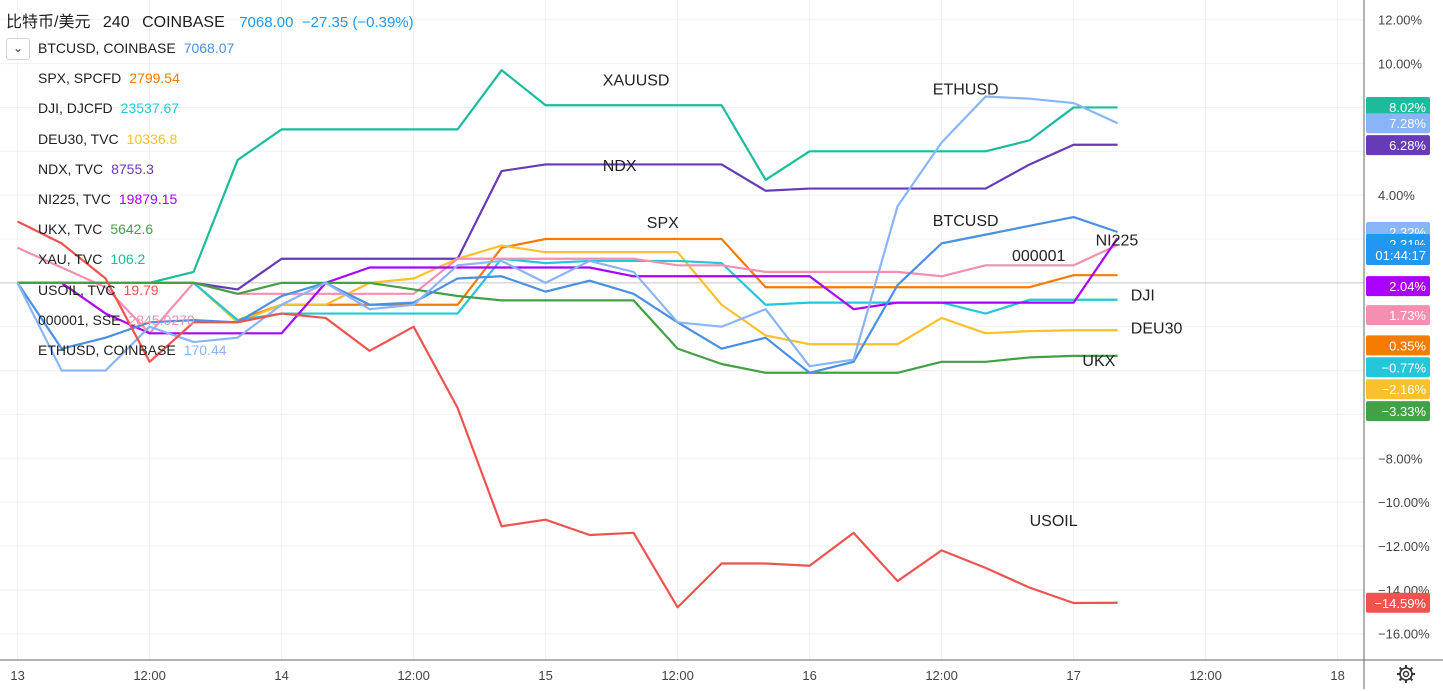 The width and height of the screenshot is (1443, 691). I want to click on legend-symbol: NI225, TVC, so click(74, 198).